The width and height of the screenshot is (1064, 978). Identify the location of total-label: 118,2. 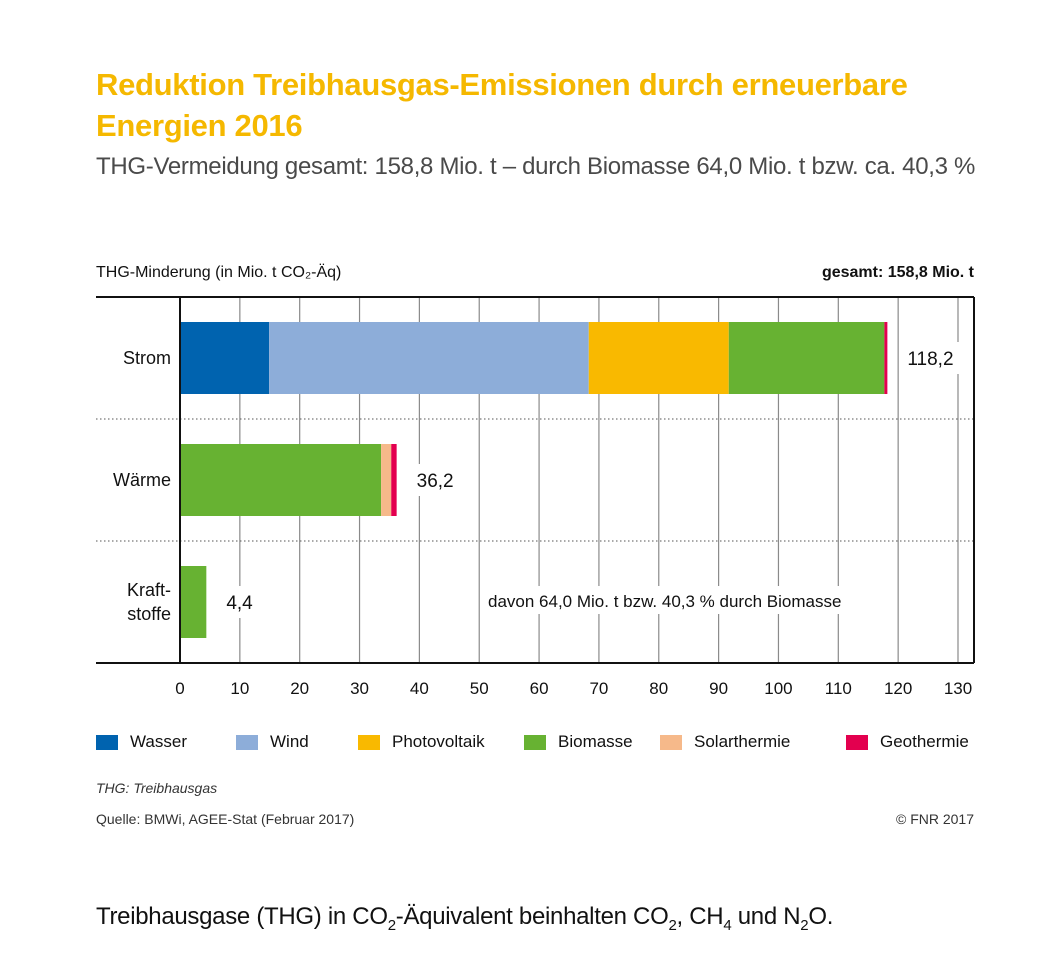
(930, 359).